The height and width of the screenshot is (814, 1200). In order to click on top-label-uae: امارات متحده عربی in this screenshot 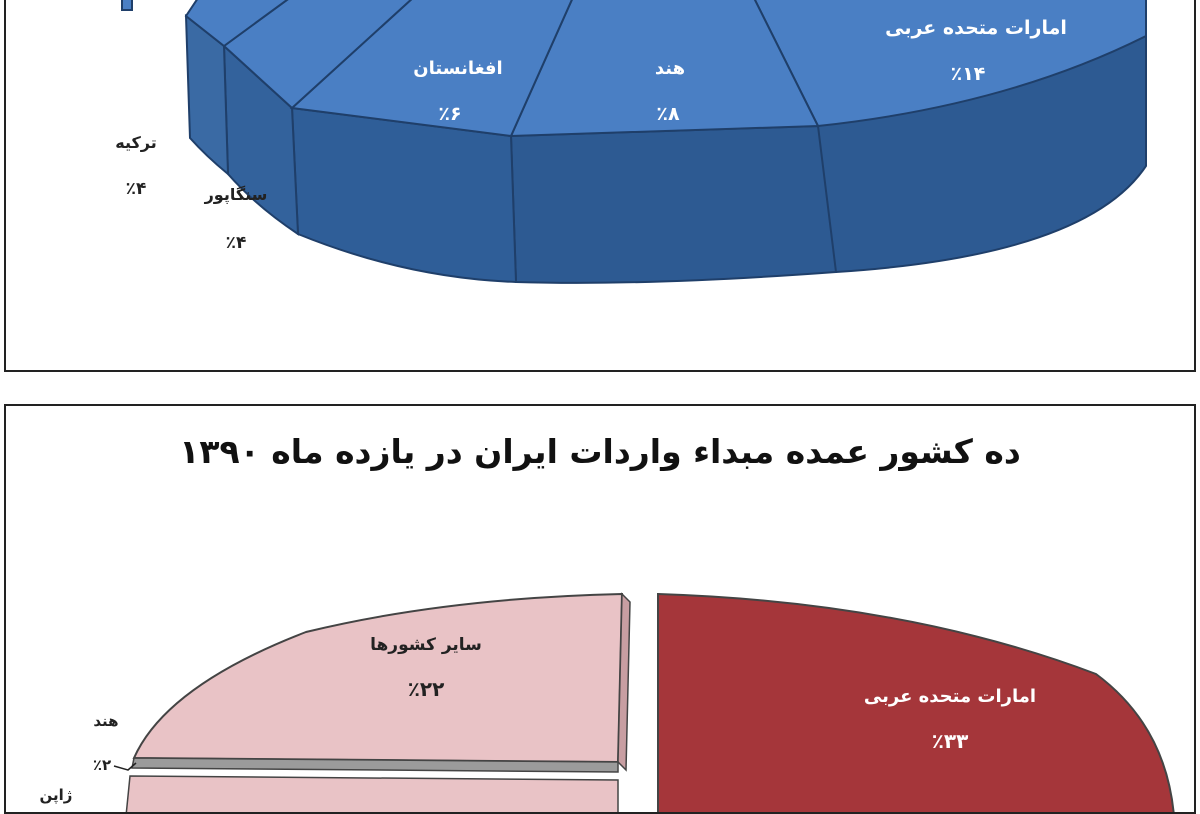, I will do `click(976, 28)`.